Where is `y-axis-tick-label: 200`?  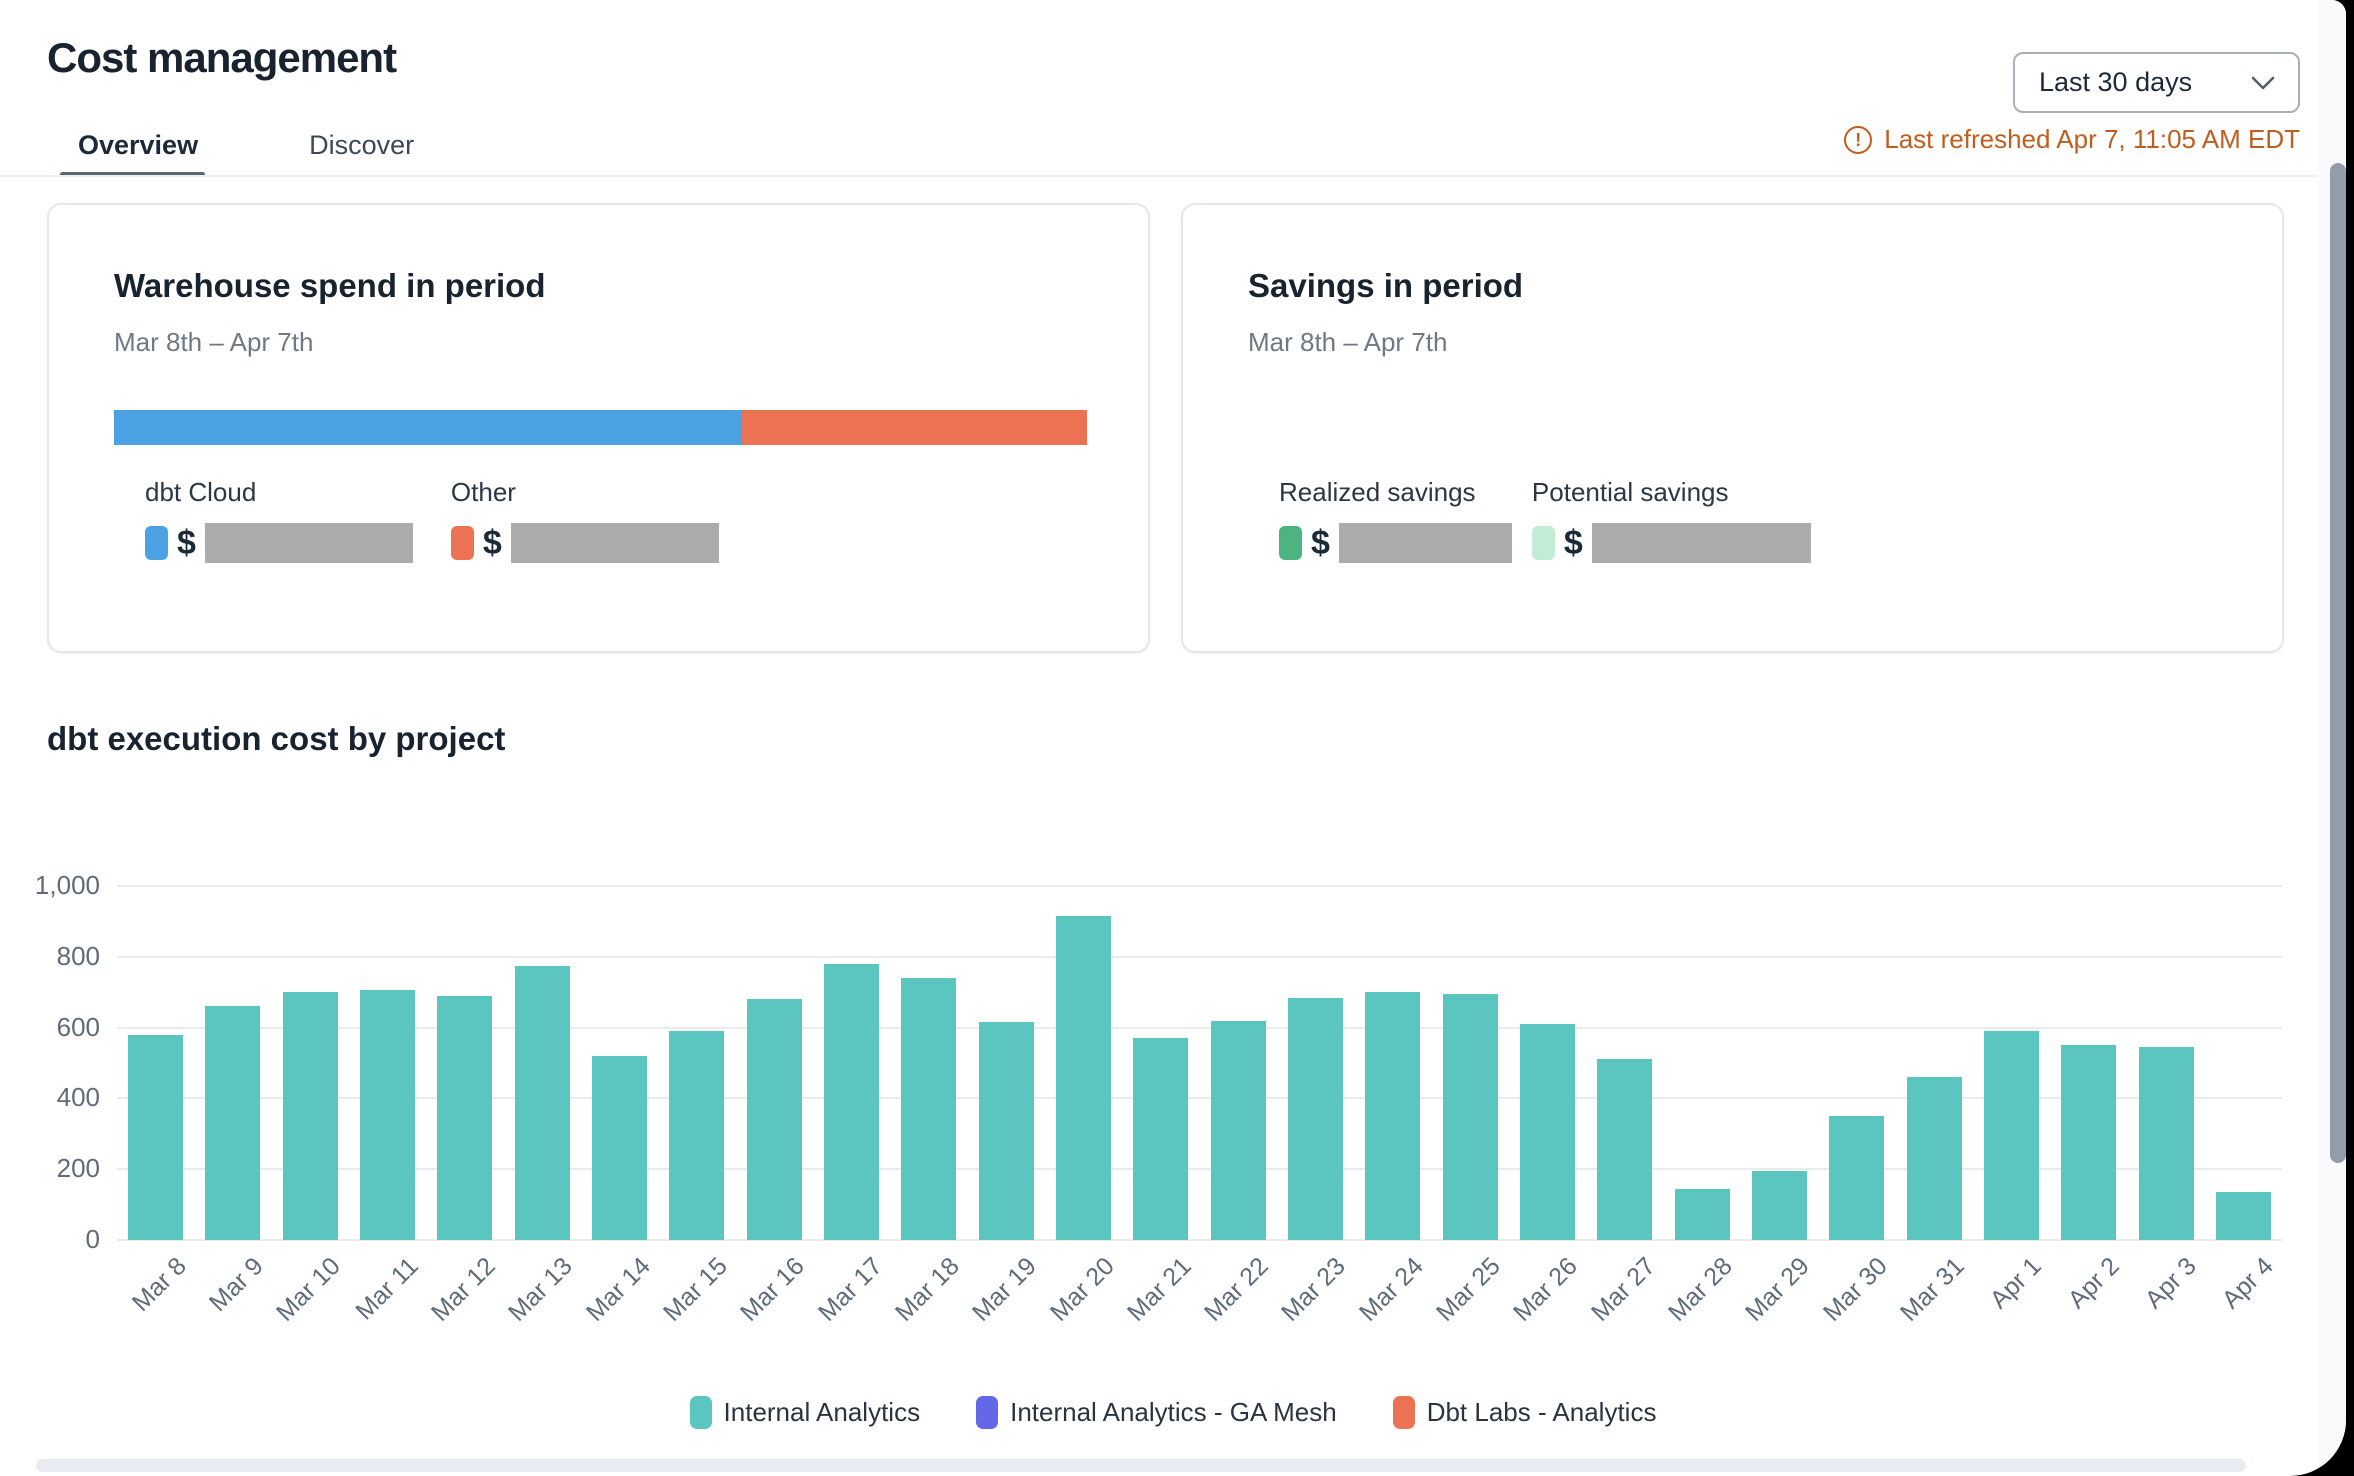 y-axis-tick-label: 200 is located at coordinates (78, 1168).